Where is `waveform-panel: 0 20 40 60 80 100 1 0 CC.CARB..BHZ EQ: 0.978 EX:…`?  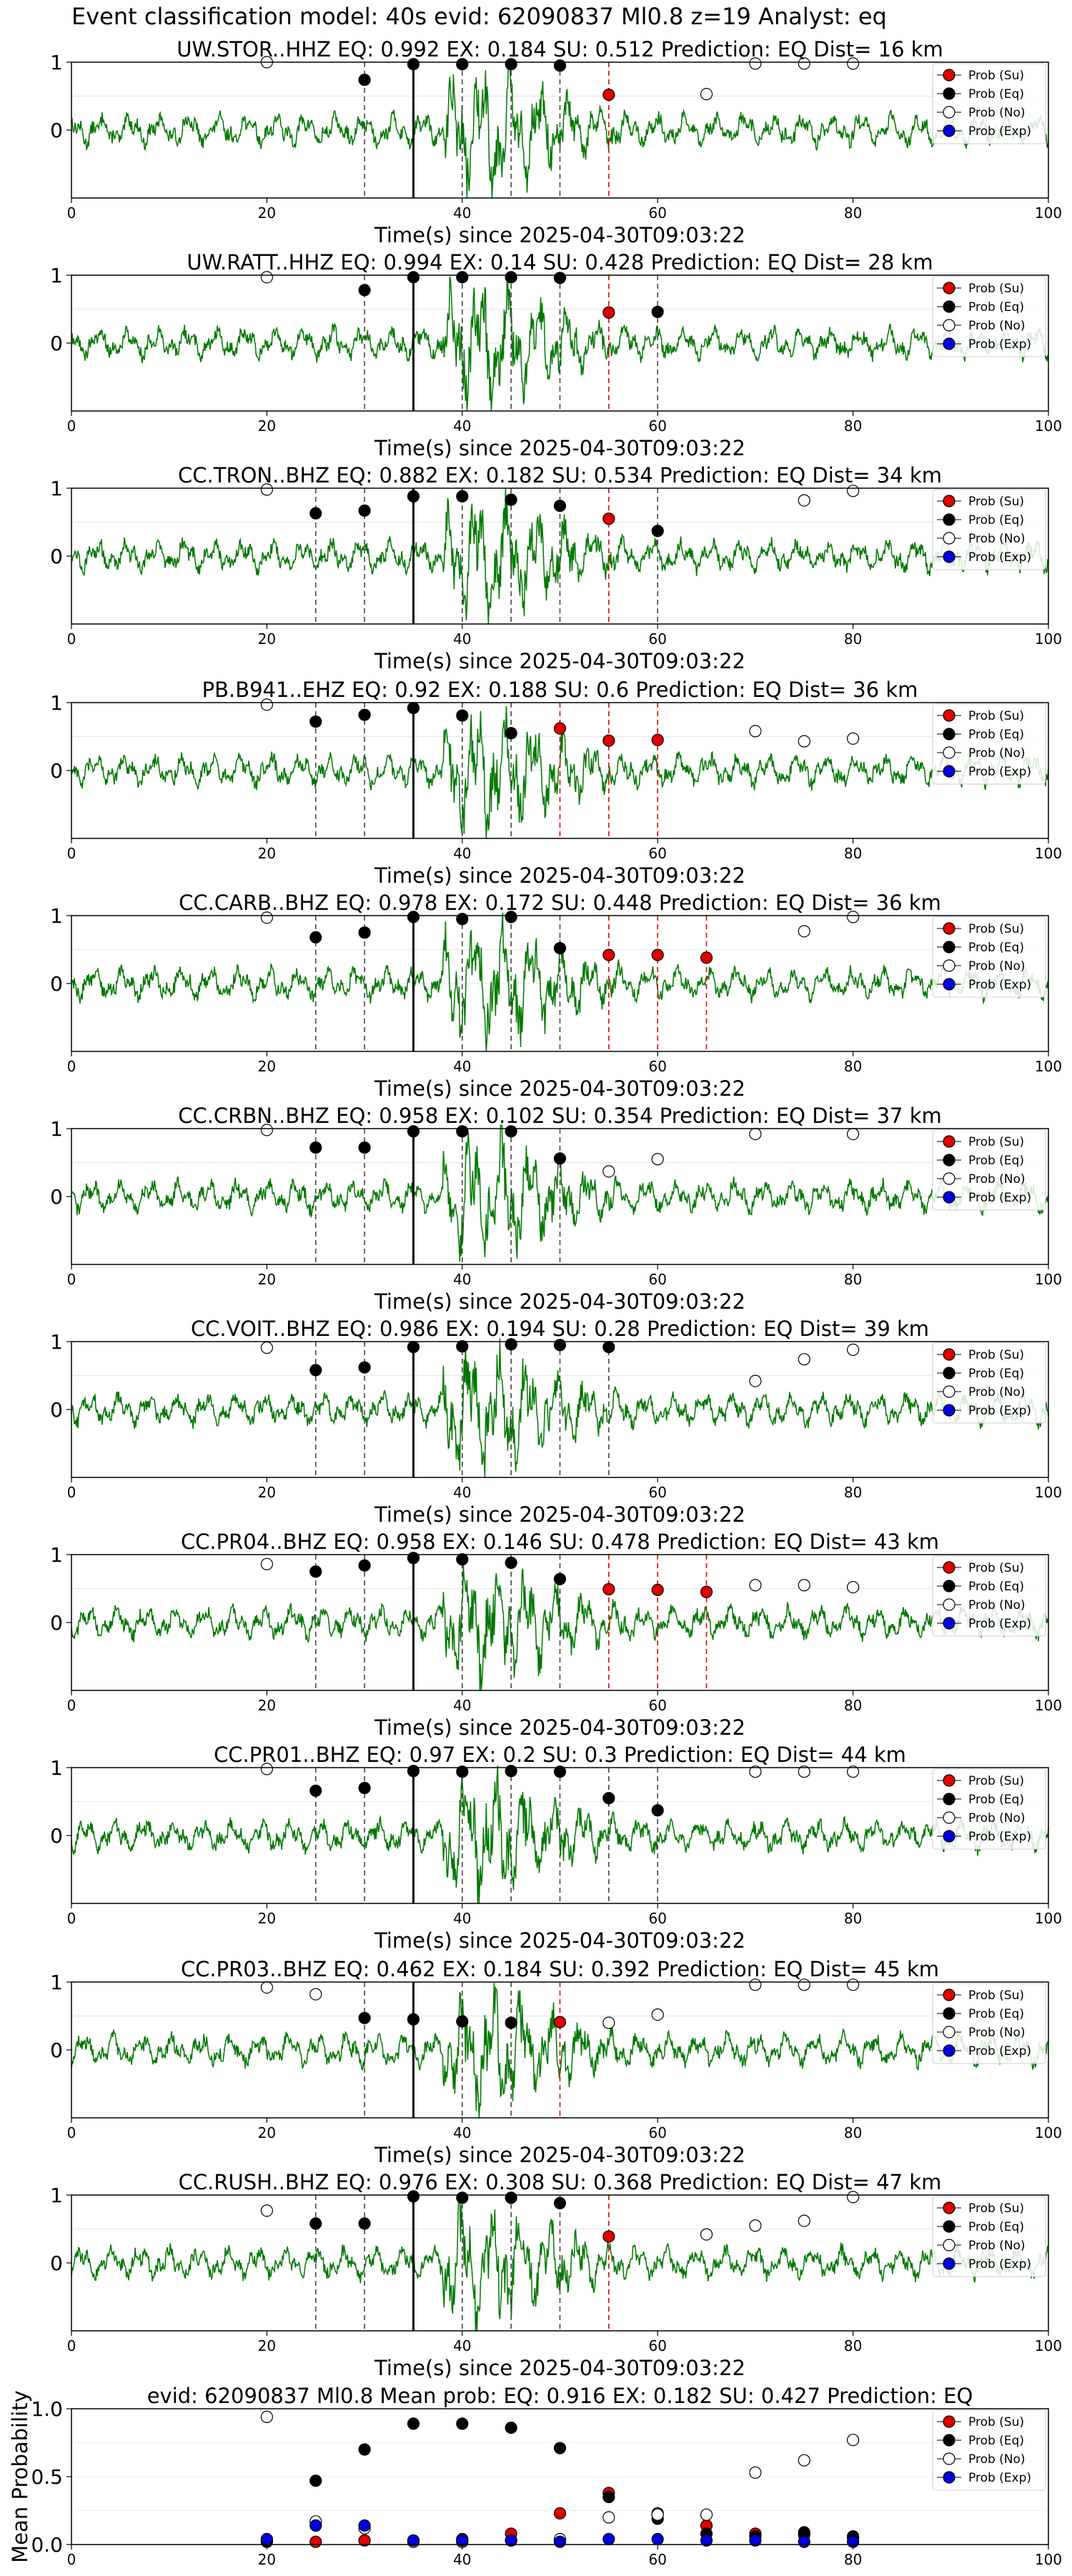
waveform-panel: 0 20 40 60 80 100 1 0 CC.CARB..BHZ EQ: 0.978 EX:… is located at coordinates (556, 996).